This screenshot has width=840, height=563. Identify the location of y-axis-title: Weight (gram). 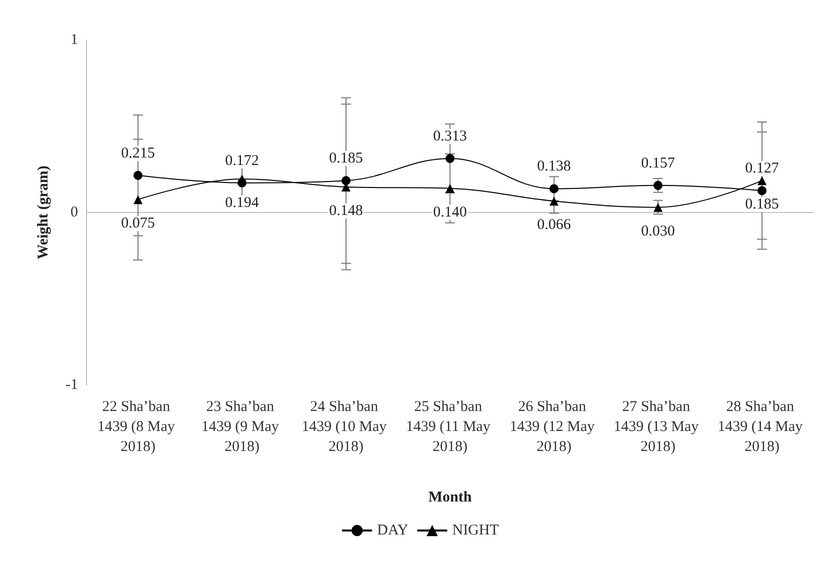
(44, 213).